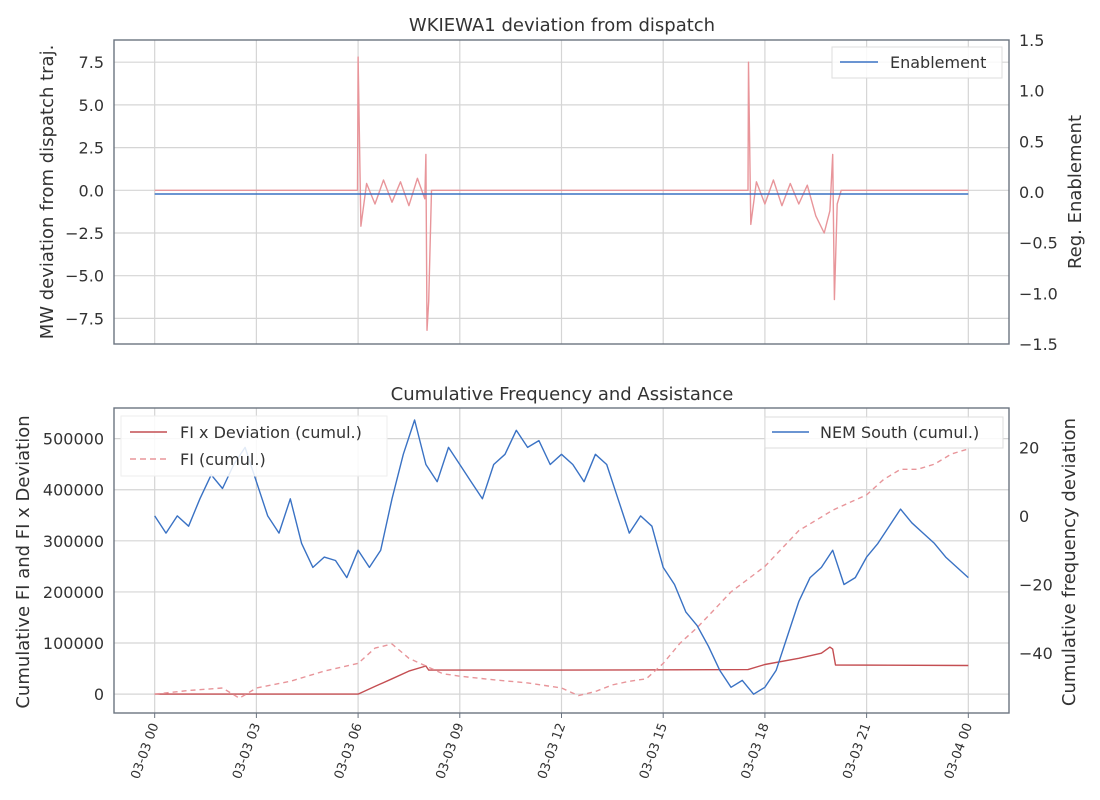 This screenshot has width=1100, height=800. I want to click on left-tick-label: 0, so click(99, 694).